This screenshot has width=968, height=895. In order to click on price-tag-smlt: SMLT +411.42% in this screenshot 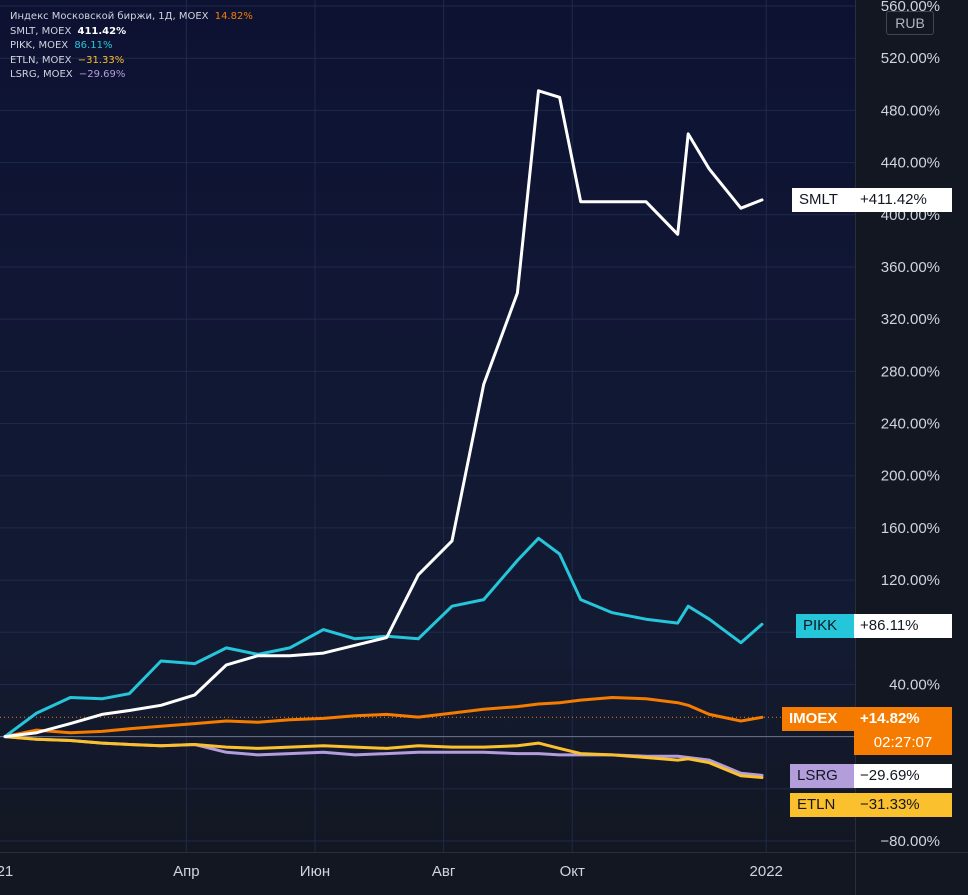, I will do `click(876, 200)`.